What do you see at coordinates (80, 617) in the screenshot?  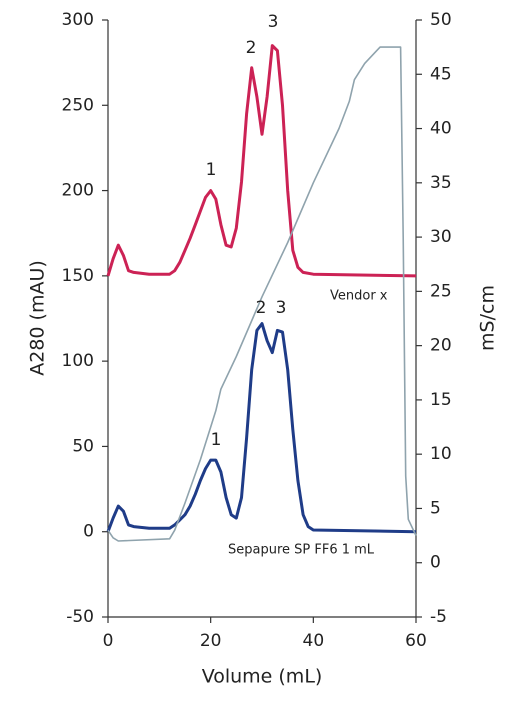 I see `y-tick-label: -50` at bounding box center [80, 617].